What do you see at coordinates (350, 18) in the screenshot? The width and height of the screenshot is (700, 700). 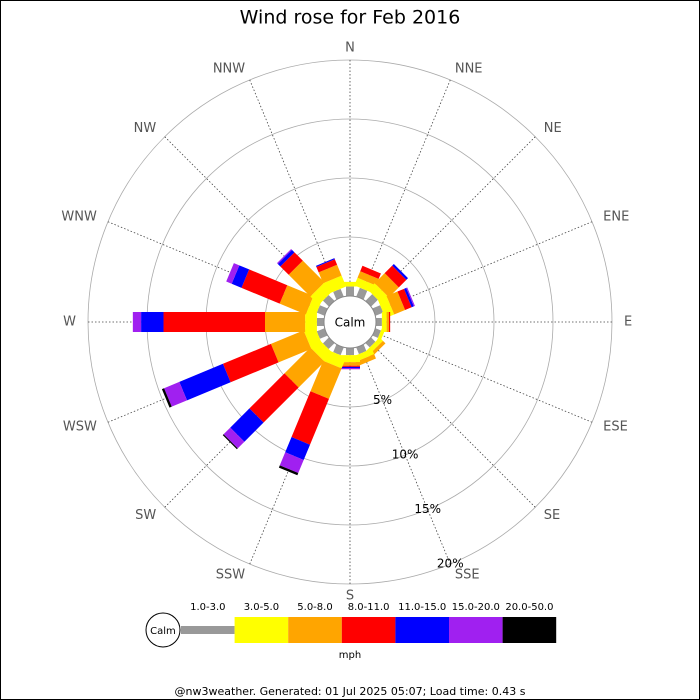 I see `chart-title: Wind rose for Feb 2016` at bounding box center [350, 18].